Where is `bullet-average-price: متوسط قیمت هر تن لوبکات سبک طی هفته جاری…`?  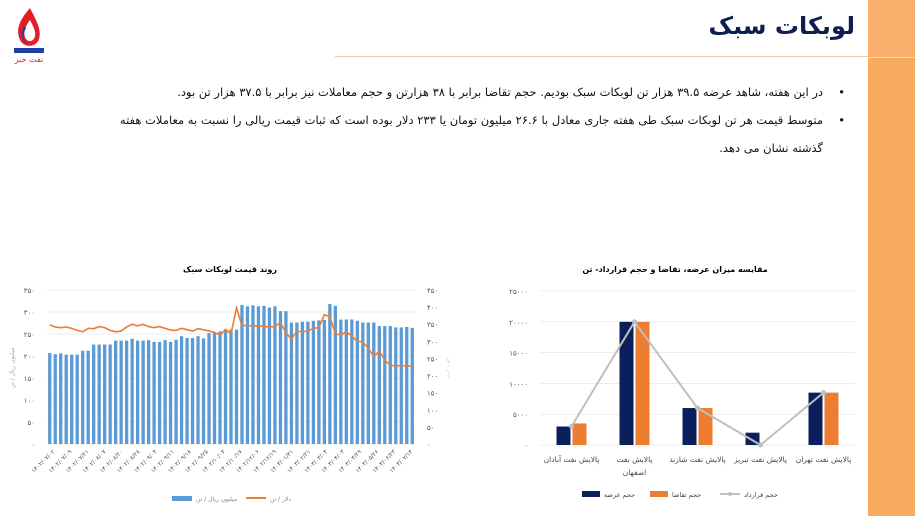
bullet-average-price: متوسط قیمت هر تن لوبکات سبک طی هفته جاری… is located at coordinates (475, 134).